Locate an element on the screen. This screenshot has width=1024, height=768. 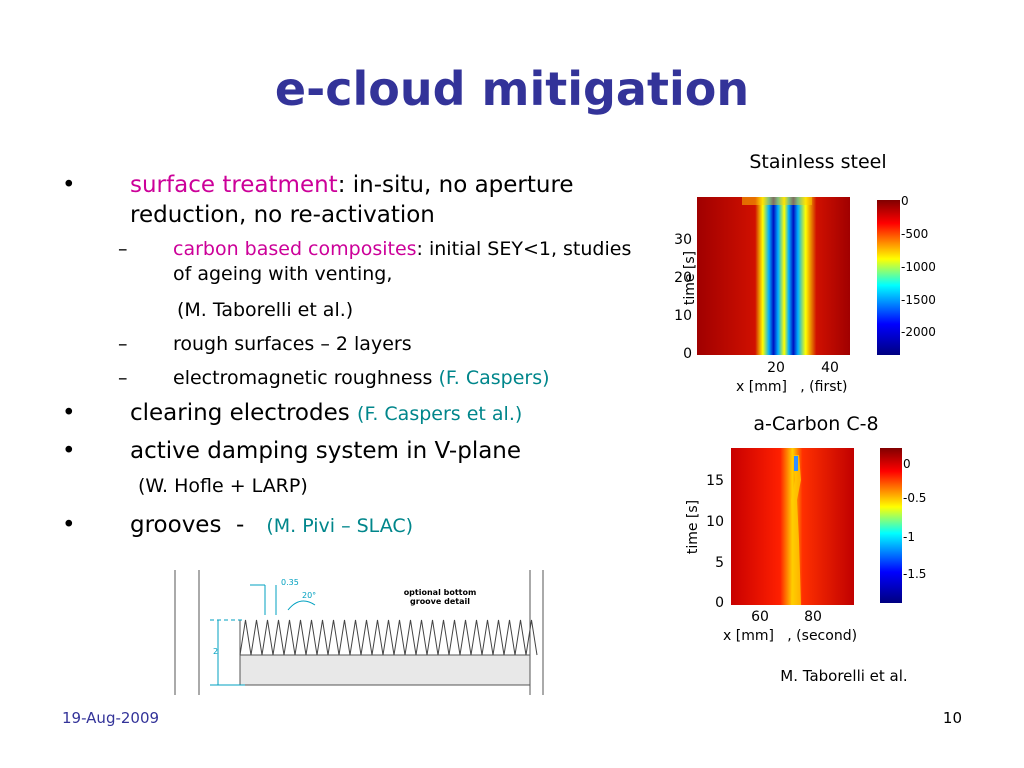
groove-note: optional bottom groove detail is located at coordinates (440, 597).